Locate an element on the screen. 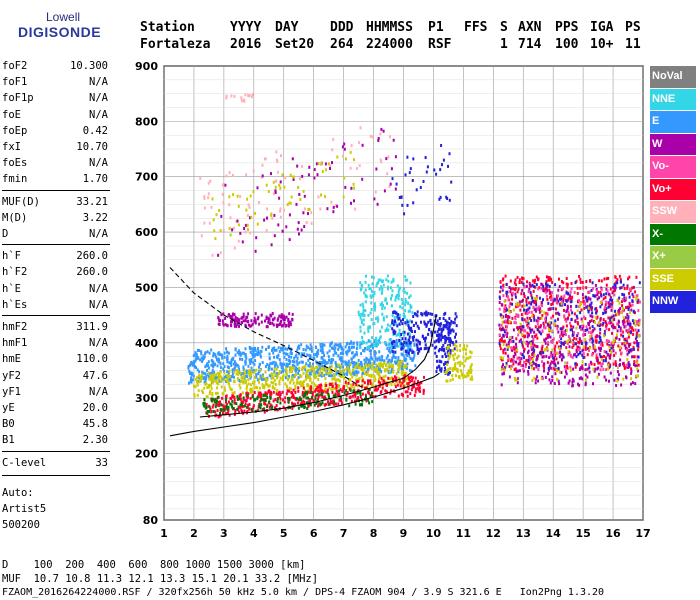 The width and height of the screenshot is (700, 600). param-name: yE is located at coordinates (8, 408).